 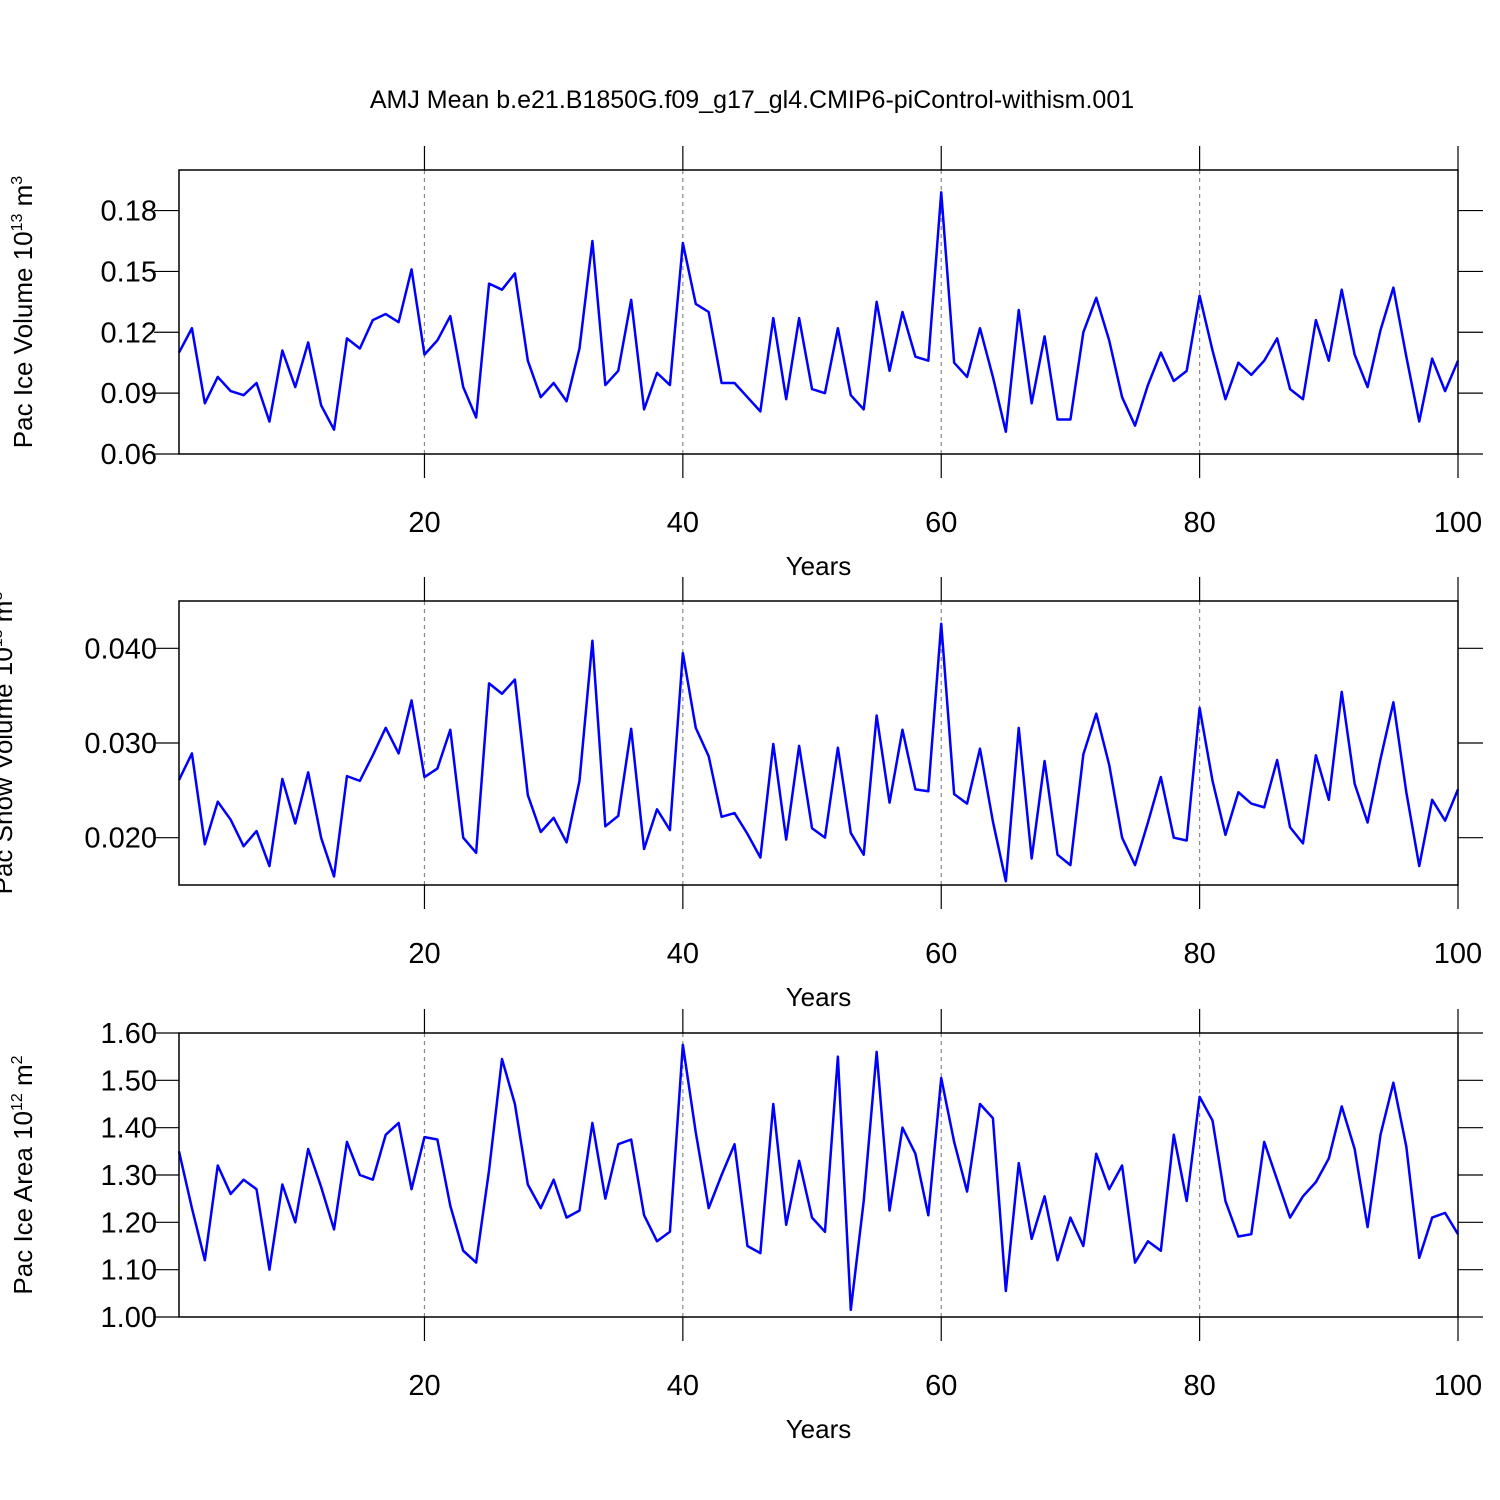 What do you see at coordinates (129, 1081) in the screenshot?
I see `y-tick-label: 1.50` at bounding box center [129, 1081].